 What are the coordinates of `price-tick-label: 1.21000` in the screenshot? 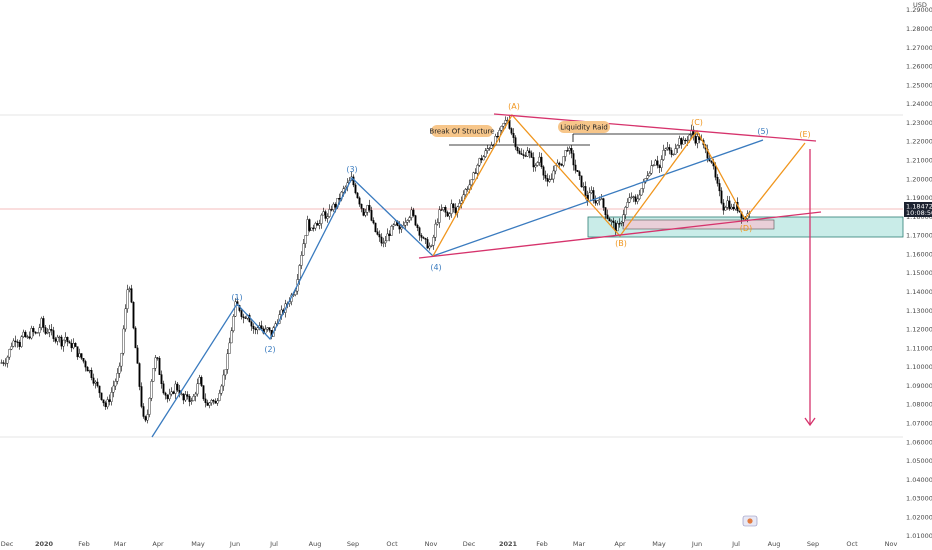 It's located at (919, 161).